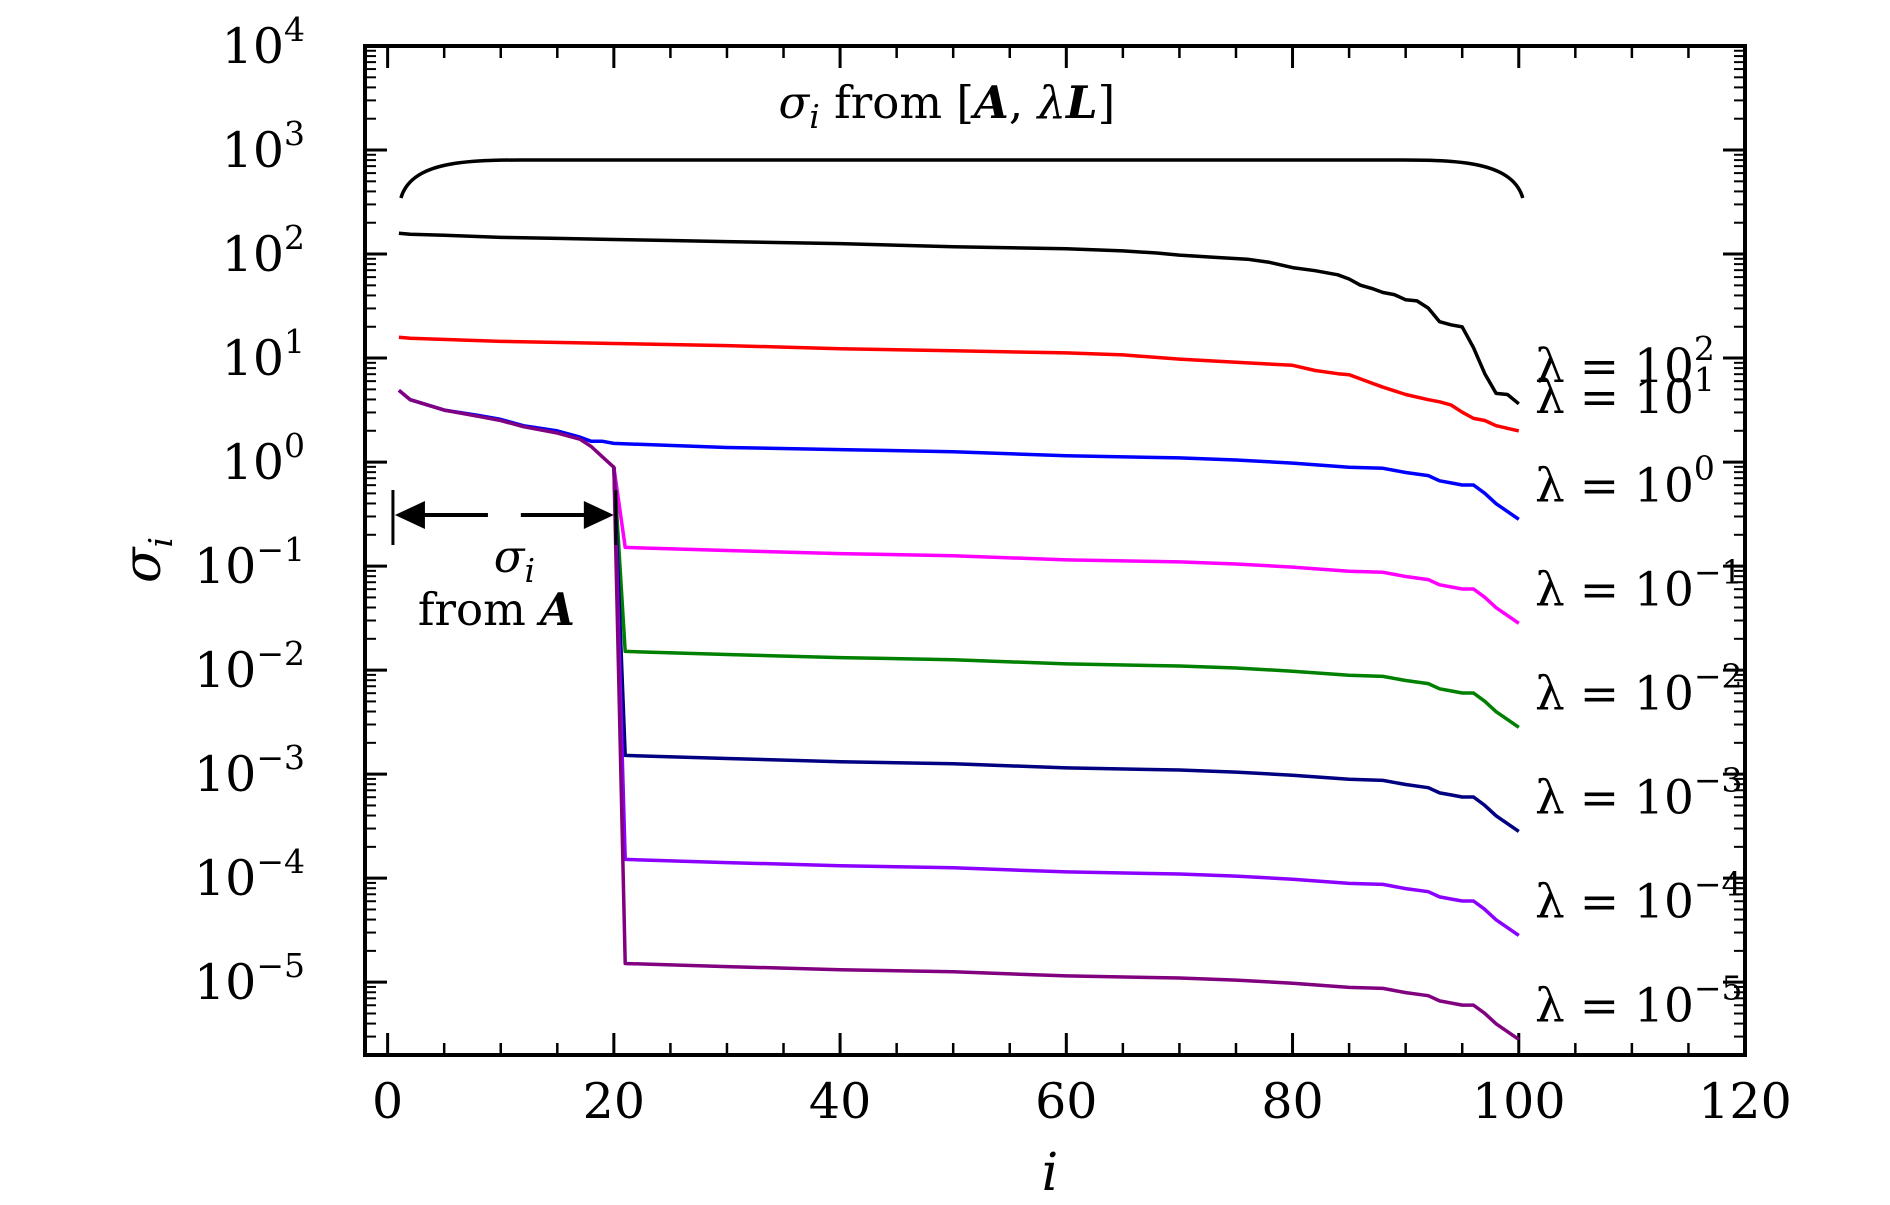  Describe the element at coordinates (1704, 379) in the screenshot. I see `series-label-exponent: 1` at that location.